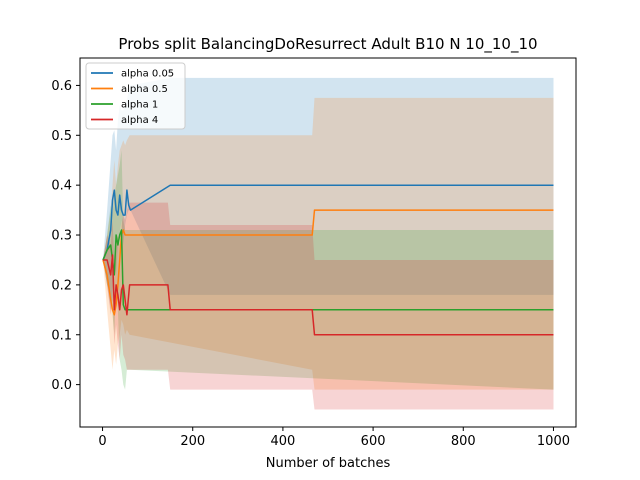 The image size is (640, 480). Describe the element at coordinates (328, 463) in the screenshot. I see `x-axis-label: Number of batches` at that location.